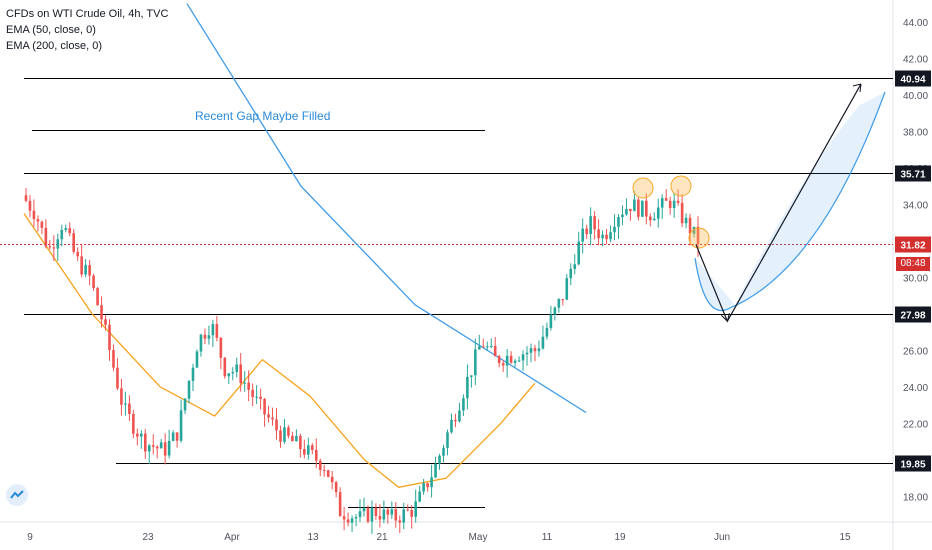 Image resolution: width=932 pixels, height=550 pixels. I want to click on level-label: 27.98, so click(912, 316).